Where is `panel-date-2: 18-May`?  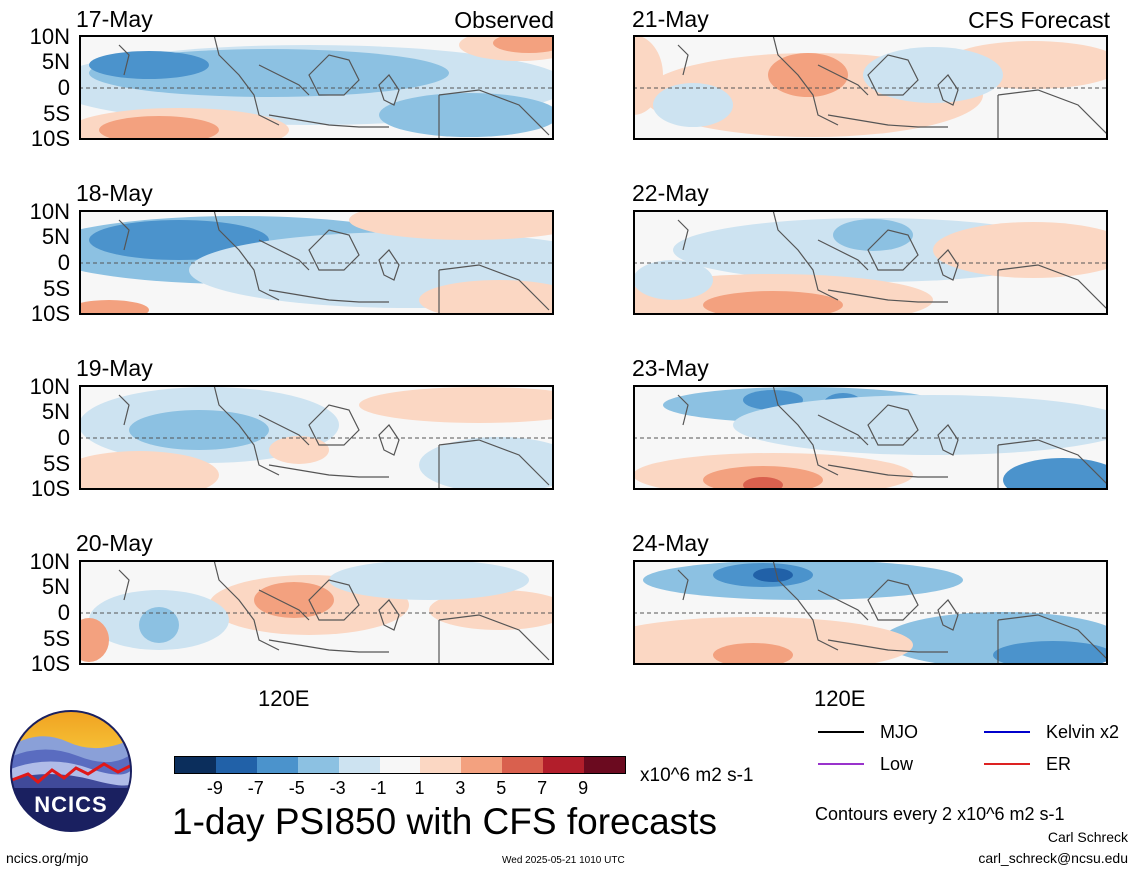 panel-date-2: 18-May is located at coordinates (114, 193).